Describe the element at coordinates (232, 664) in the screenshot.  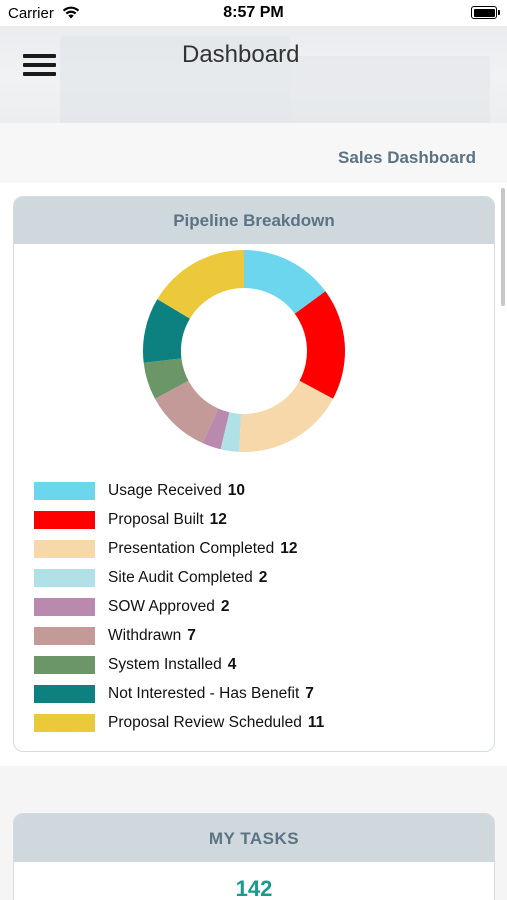
I see `legend-value: 4` at that location.